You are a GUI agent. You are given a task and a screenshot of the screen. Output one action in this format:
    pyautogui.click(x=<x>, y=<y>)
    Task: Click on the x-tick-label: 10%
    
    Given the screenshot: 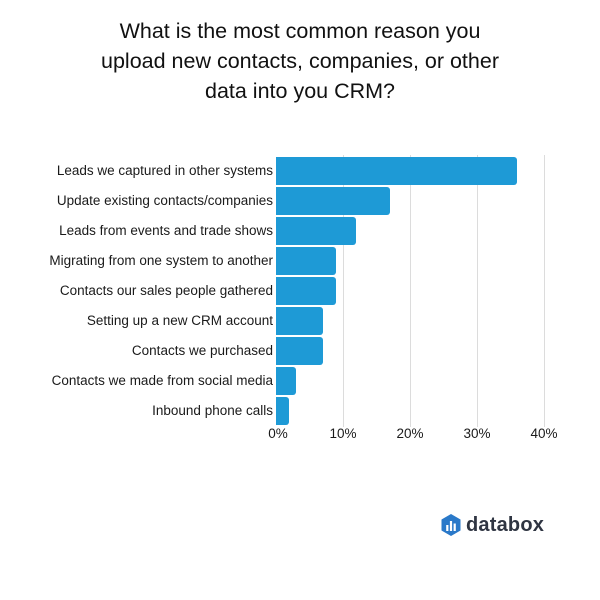 What is the action you would take?
    pyautogui.click(x=343, y=433)
    